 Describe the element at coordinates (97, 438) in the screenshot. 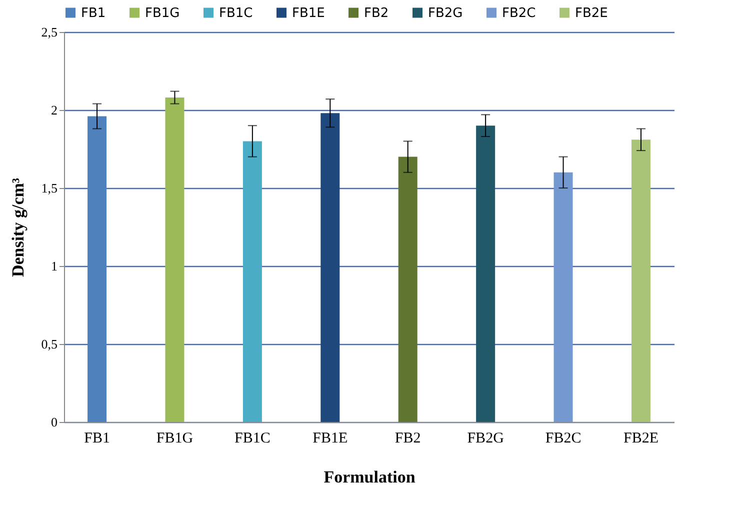

I see `x-tick-label: FB1` at that location.